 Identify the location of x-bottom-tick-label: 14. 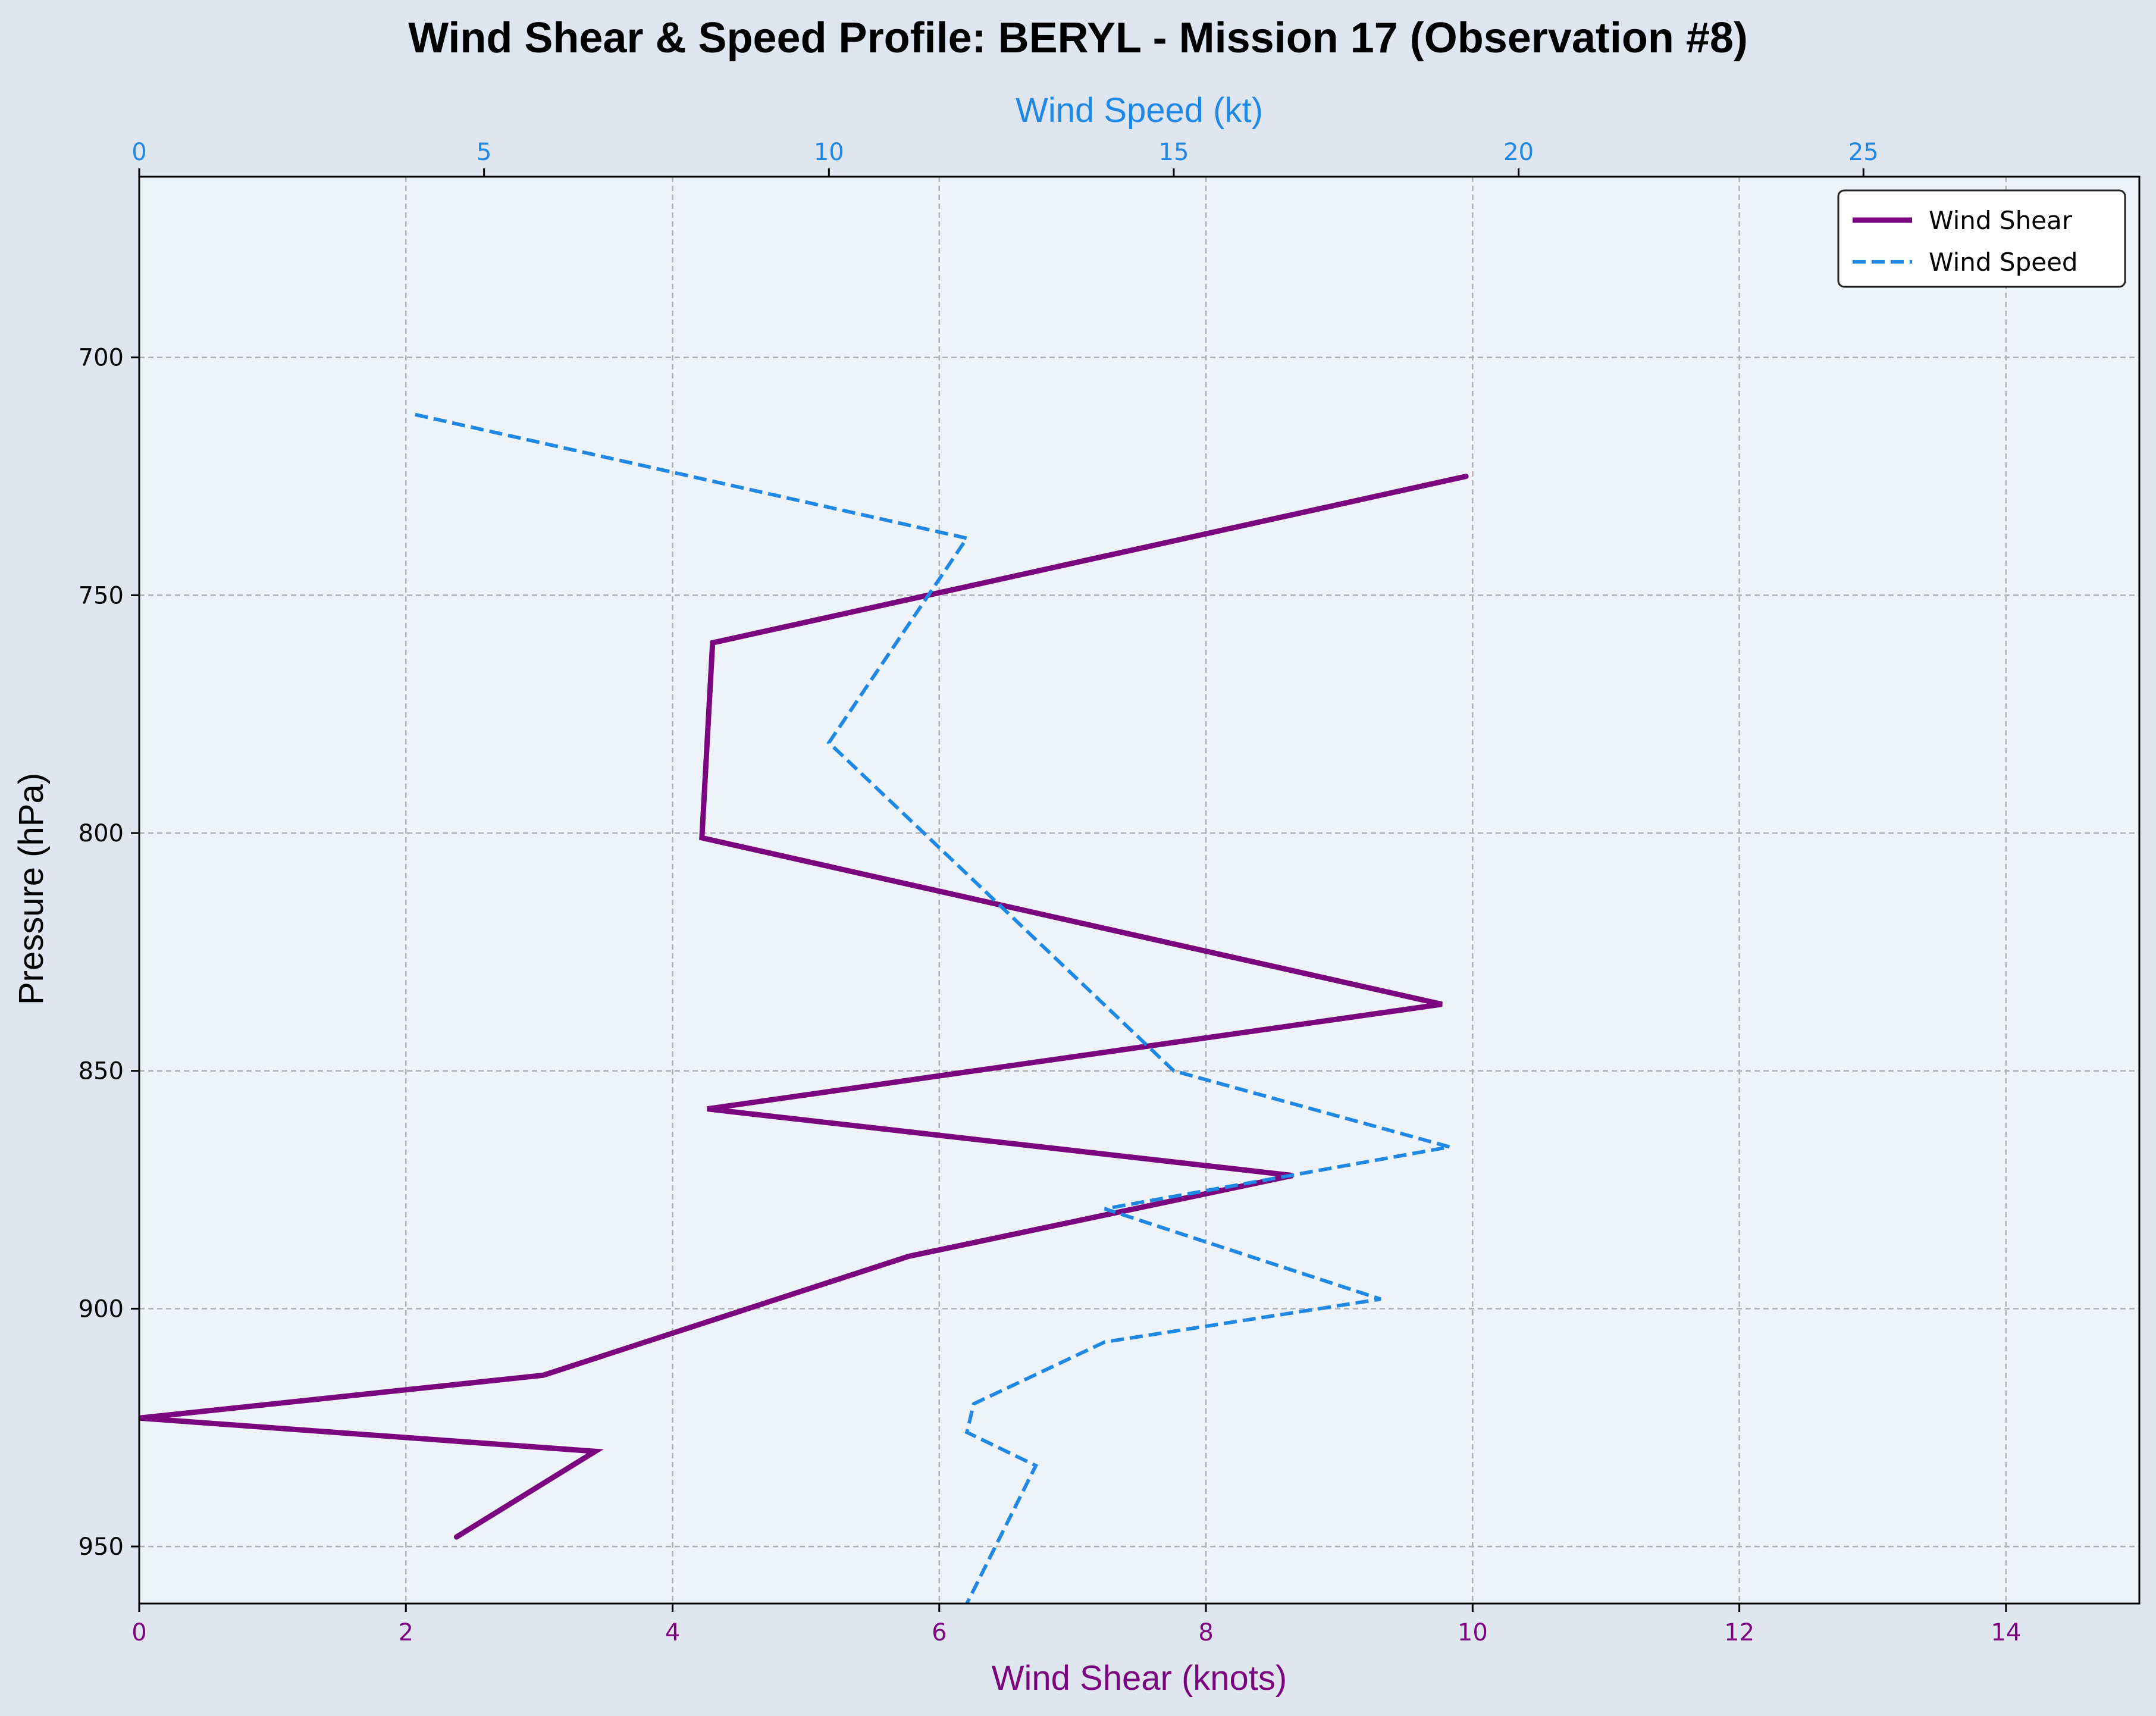
(2006, 1632).